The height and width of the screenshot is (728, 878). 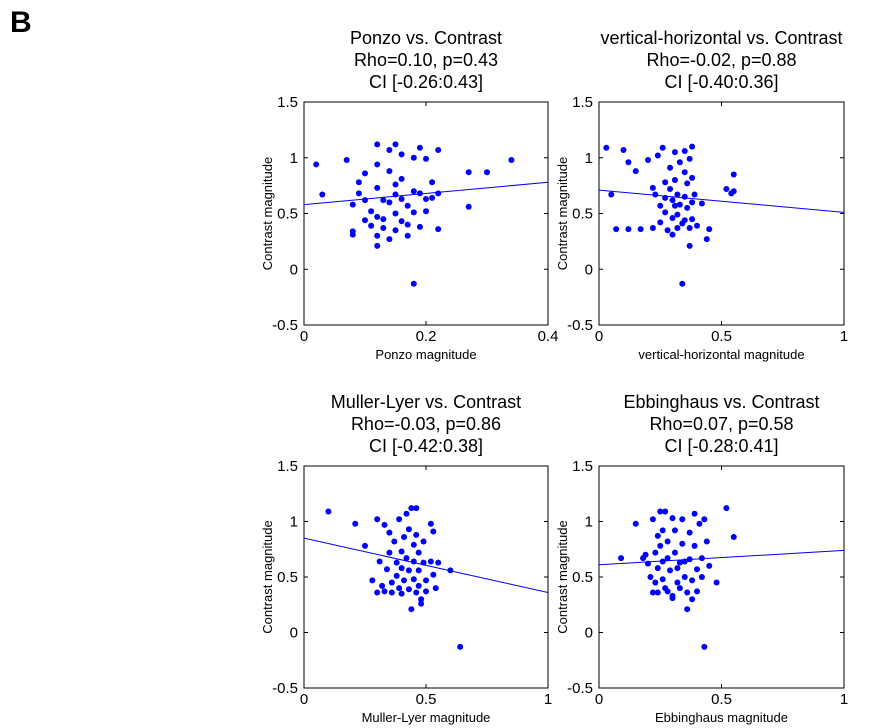 What do you see at coordinates (580, 325) in the screenshot?
I see `y-tick-label: -0.5` at bounding box center [580, 325].